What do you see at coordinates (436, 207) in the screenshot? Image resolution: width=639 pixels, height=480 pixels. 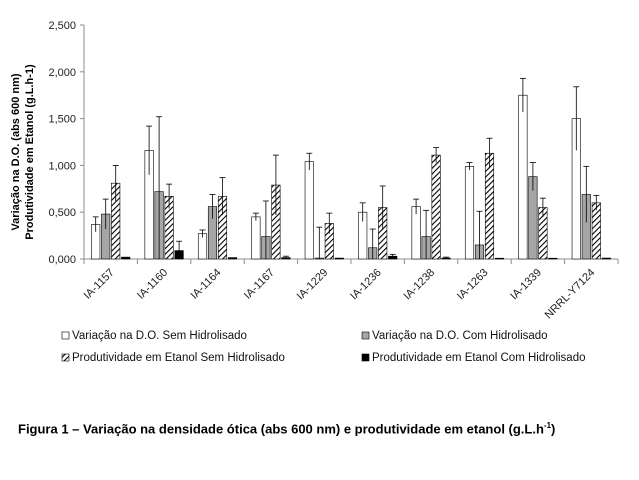 I see `bar-IA-1238-series3` at bounding box center [436, 207].